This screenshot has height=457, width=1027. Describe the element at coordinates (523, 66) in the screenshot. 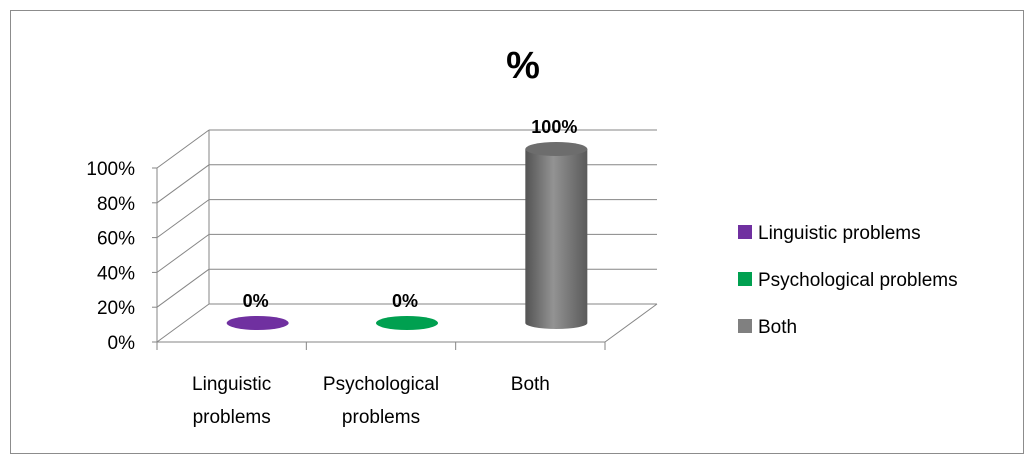

I see `chart-title: %` at that location.